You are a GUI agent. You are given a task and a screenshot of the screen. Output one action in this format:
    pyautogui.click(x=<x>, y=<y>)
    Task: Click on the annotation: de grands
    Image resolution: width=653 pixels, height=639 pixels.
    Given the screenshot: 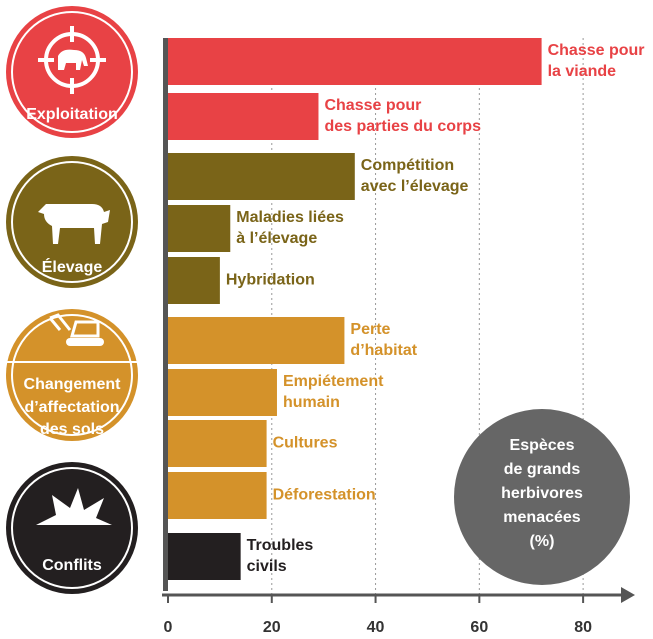 What is the action you would take?
    pyautogui.click(x=542, y=469)
    